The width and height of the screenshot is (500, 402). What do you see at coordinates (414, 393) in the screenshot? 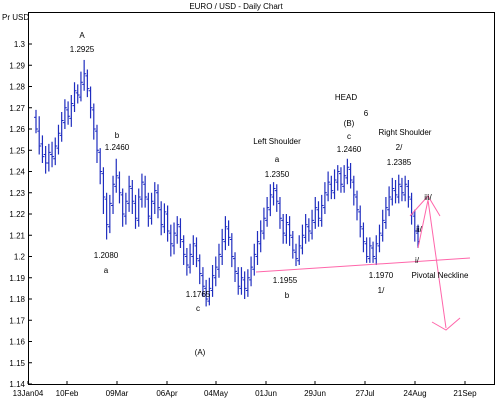
I see `x-tick-label: 24Aug` at bounding box center [414, 393].